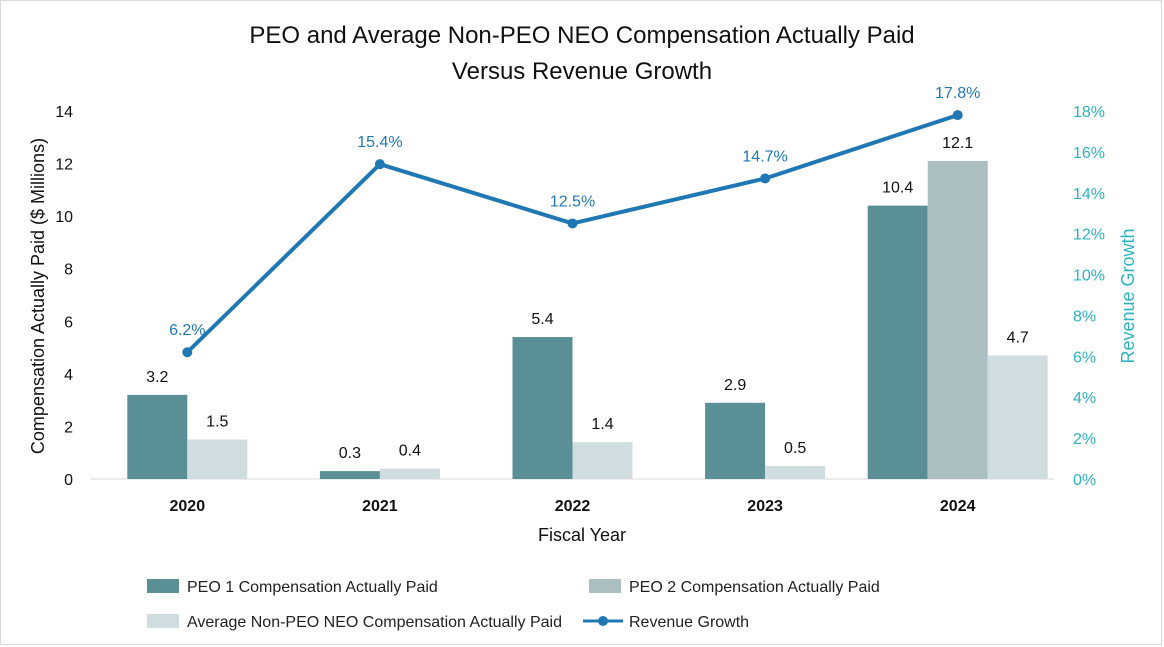  What do you see at coordinates (602, 424) in the screenshot?
I see `bar-label-non-peo-2022: 1.4` at bounding box center [602, 424].